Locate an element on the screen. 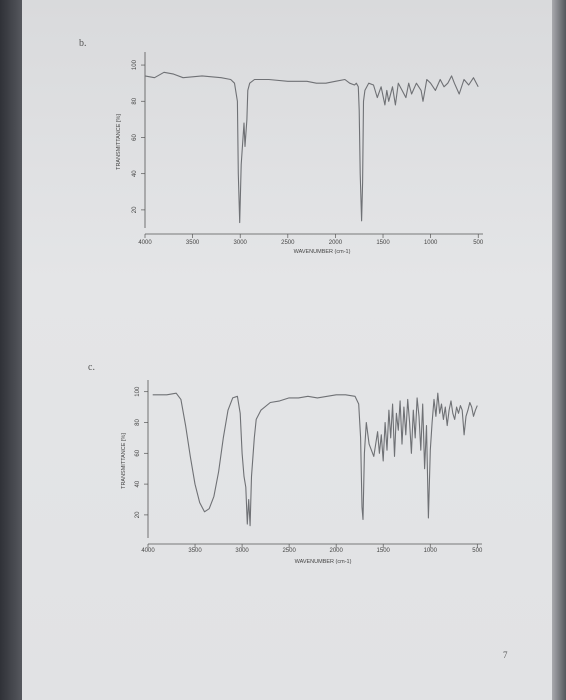 Image resolution: width=566 pixels, height=700 pixels. page-number: 7 is located at coordinates (505, 655).